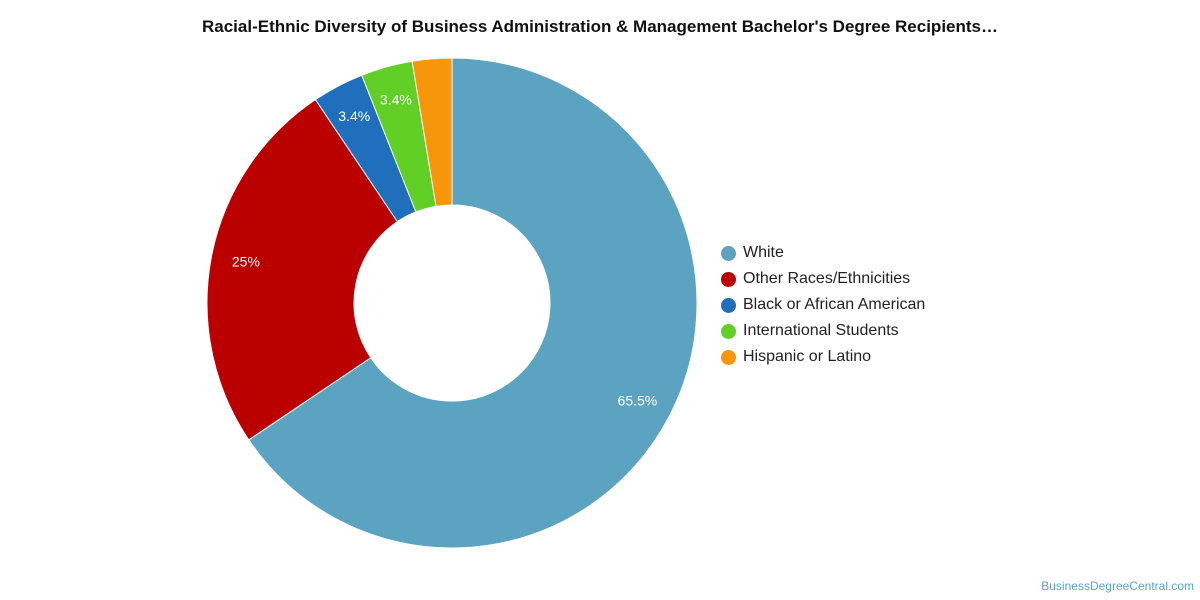 This screenshot has width=1200, height=600. I want to click on legend-item-international-students: International Students, so click(823, 331).